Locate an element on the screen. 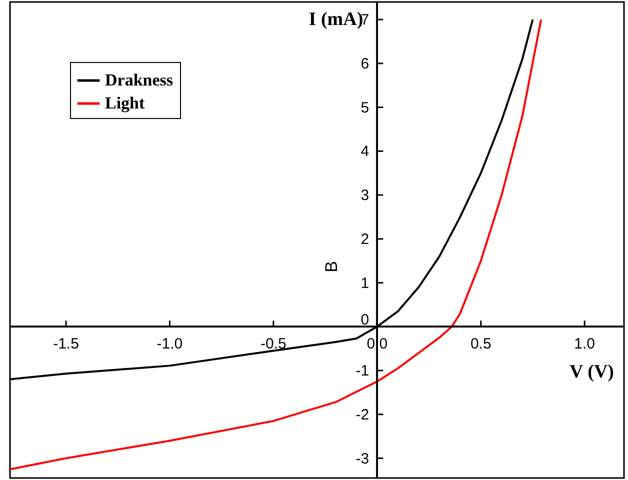 Image resolution: width=628 pixels, height=480 pixels. legend-label: Light is located at coordinates (125, 103).